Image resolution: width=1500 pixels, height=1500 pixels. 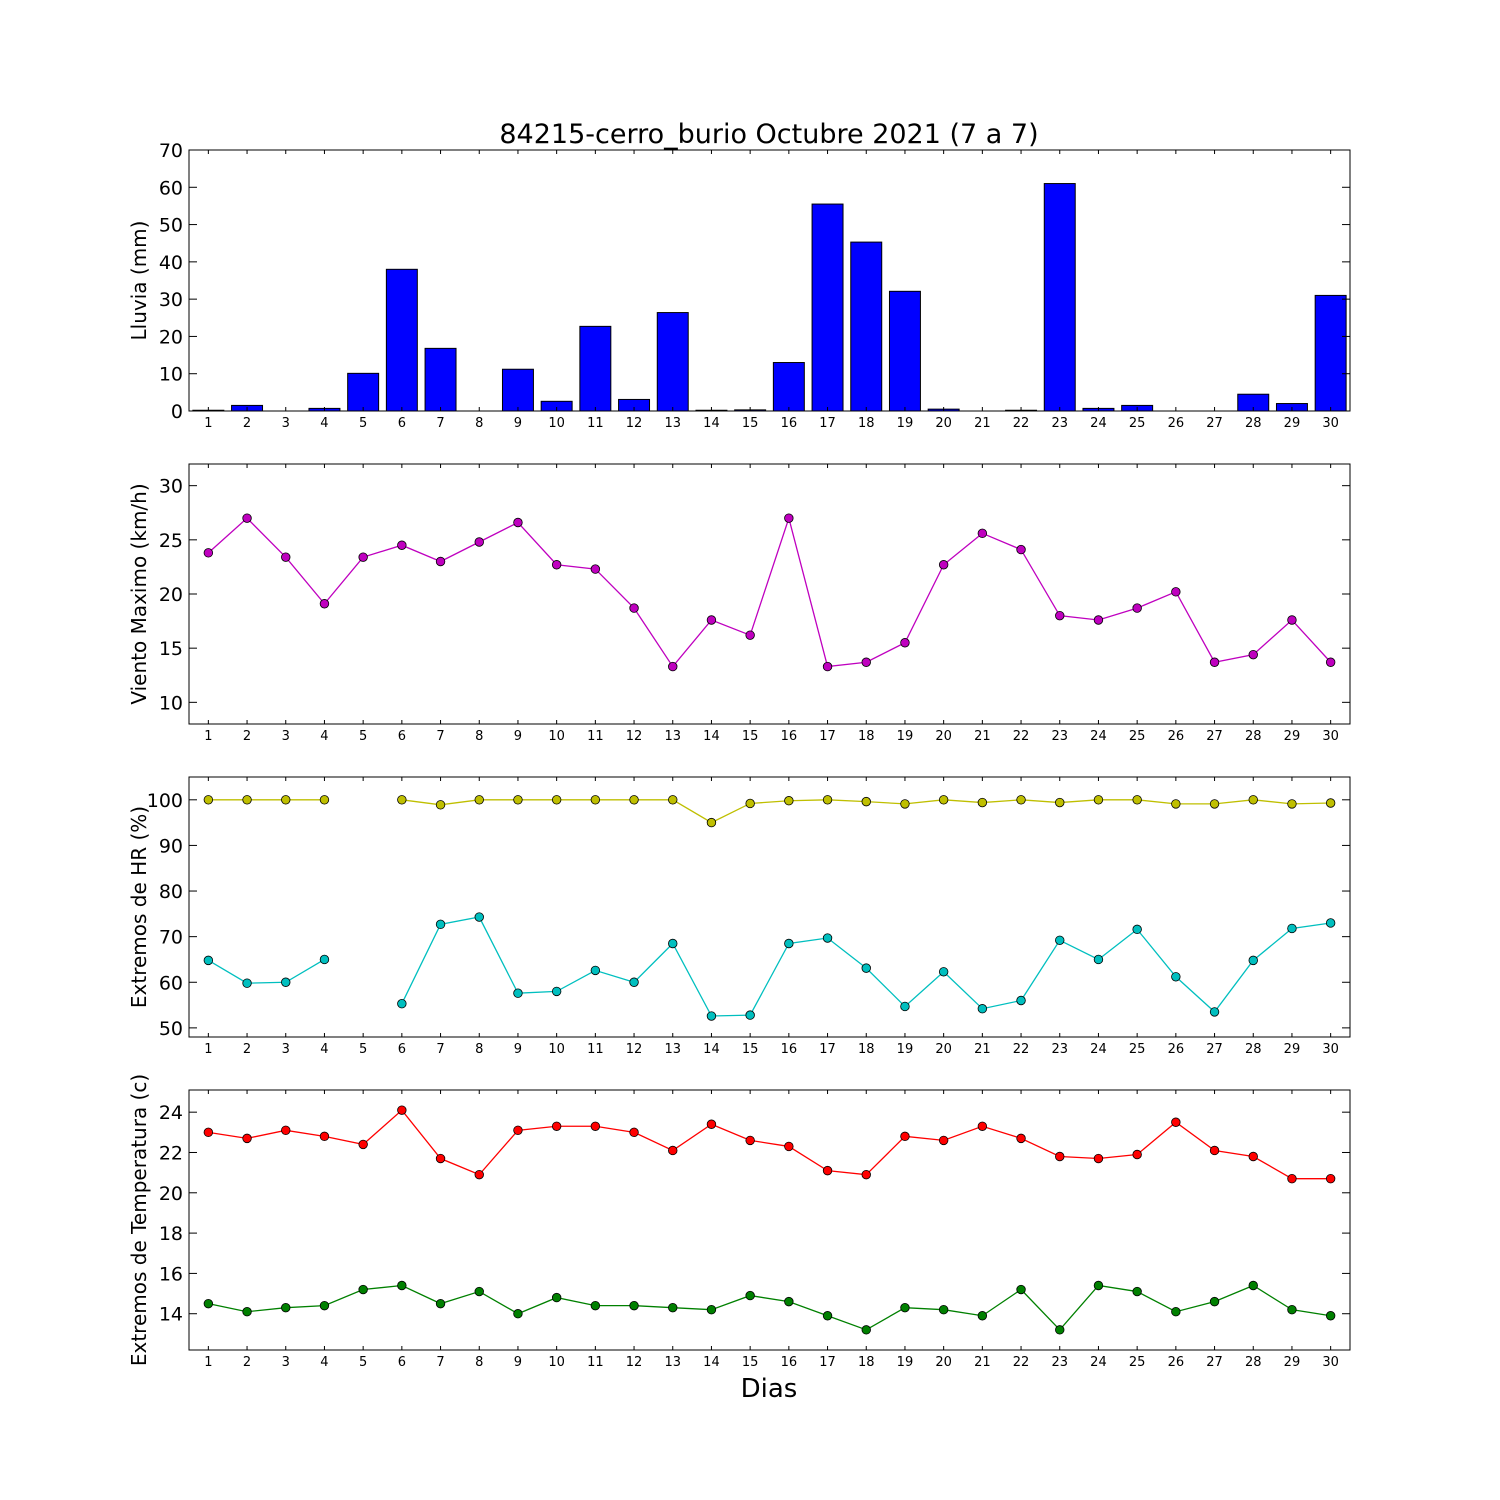 I want to click on x-tick-label: 21, so click(x=982, y=423).